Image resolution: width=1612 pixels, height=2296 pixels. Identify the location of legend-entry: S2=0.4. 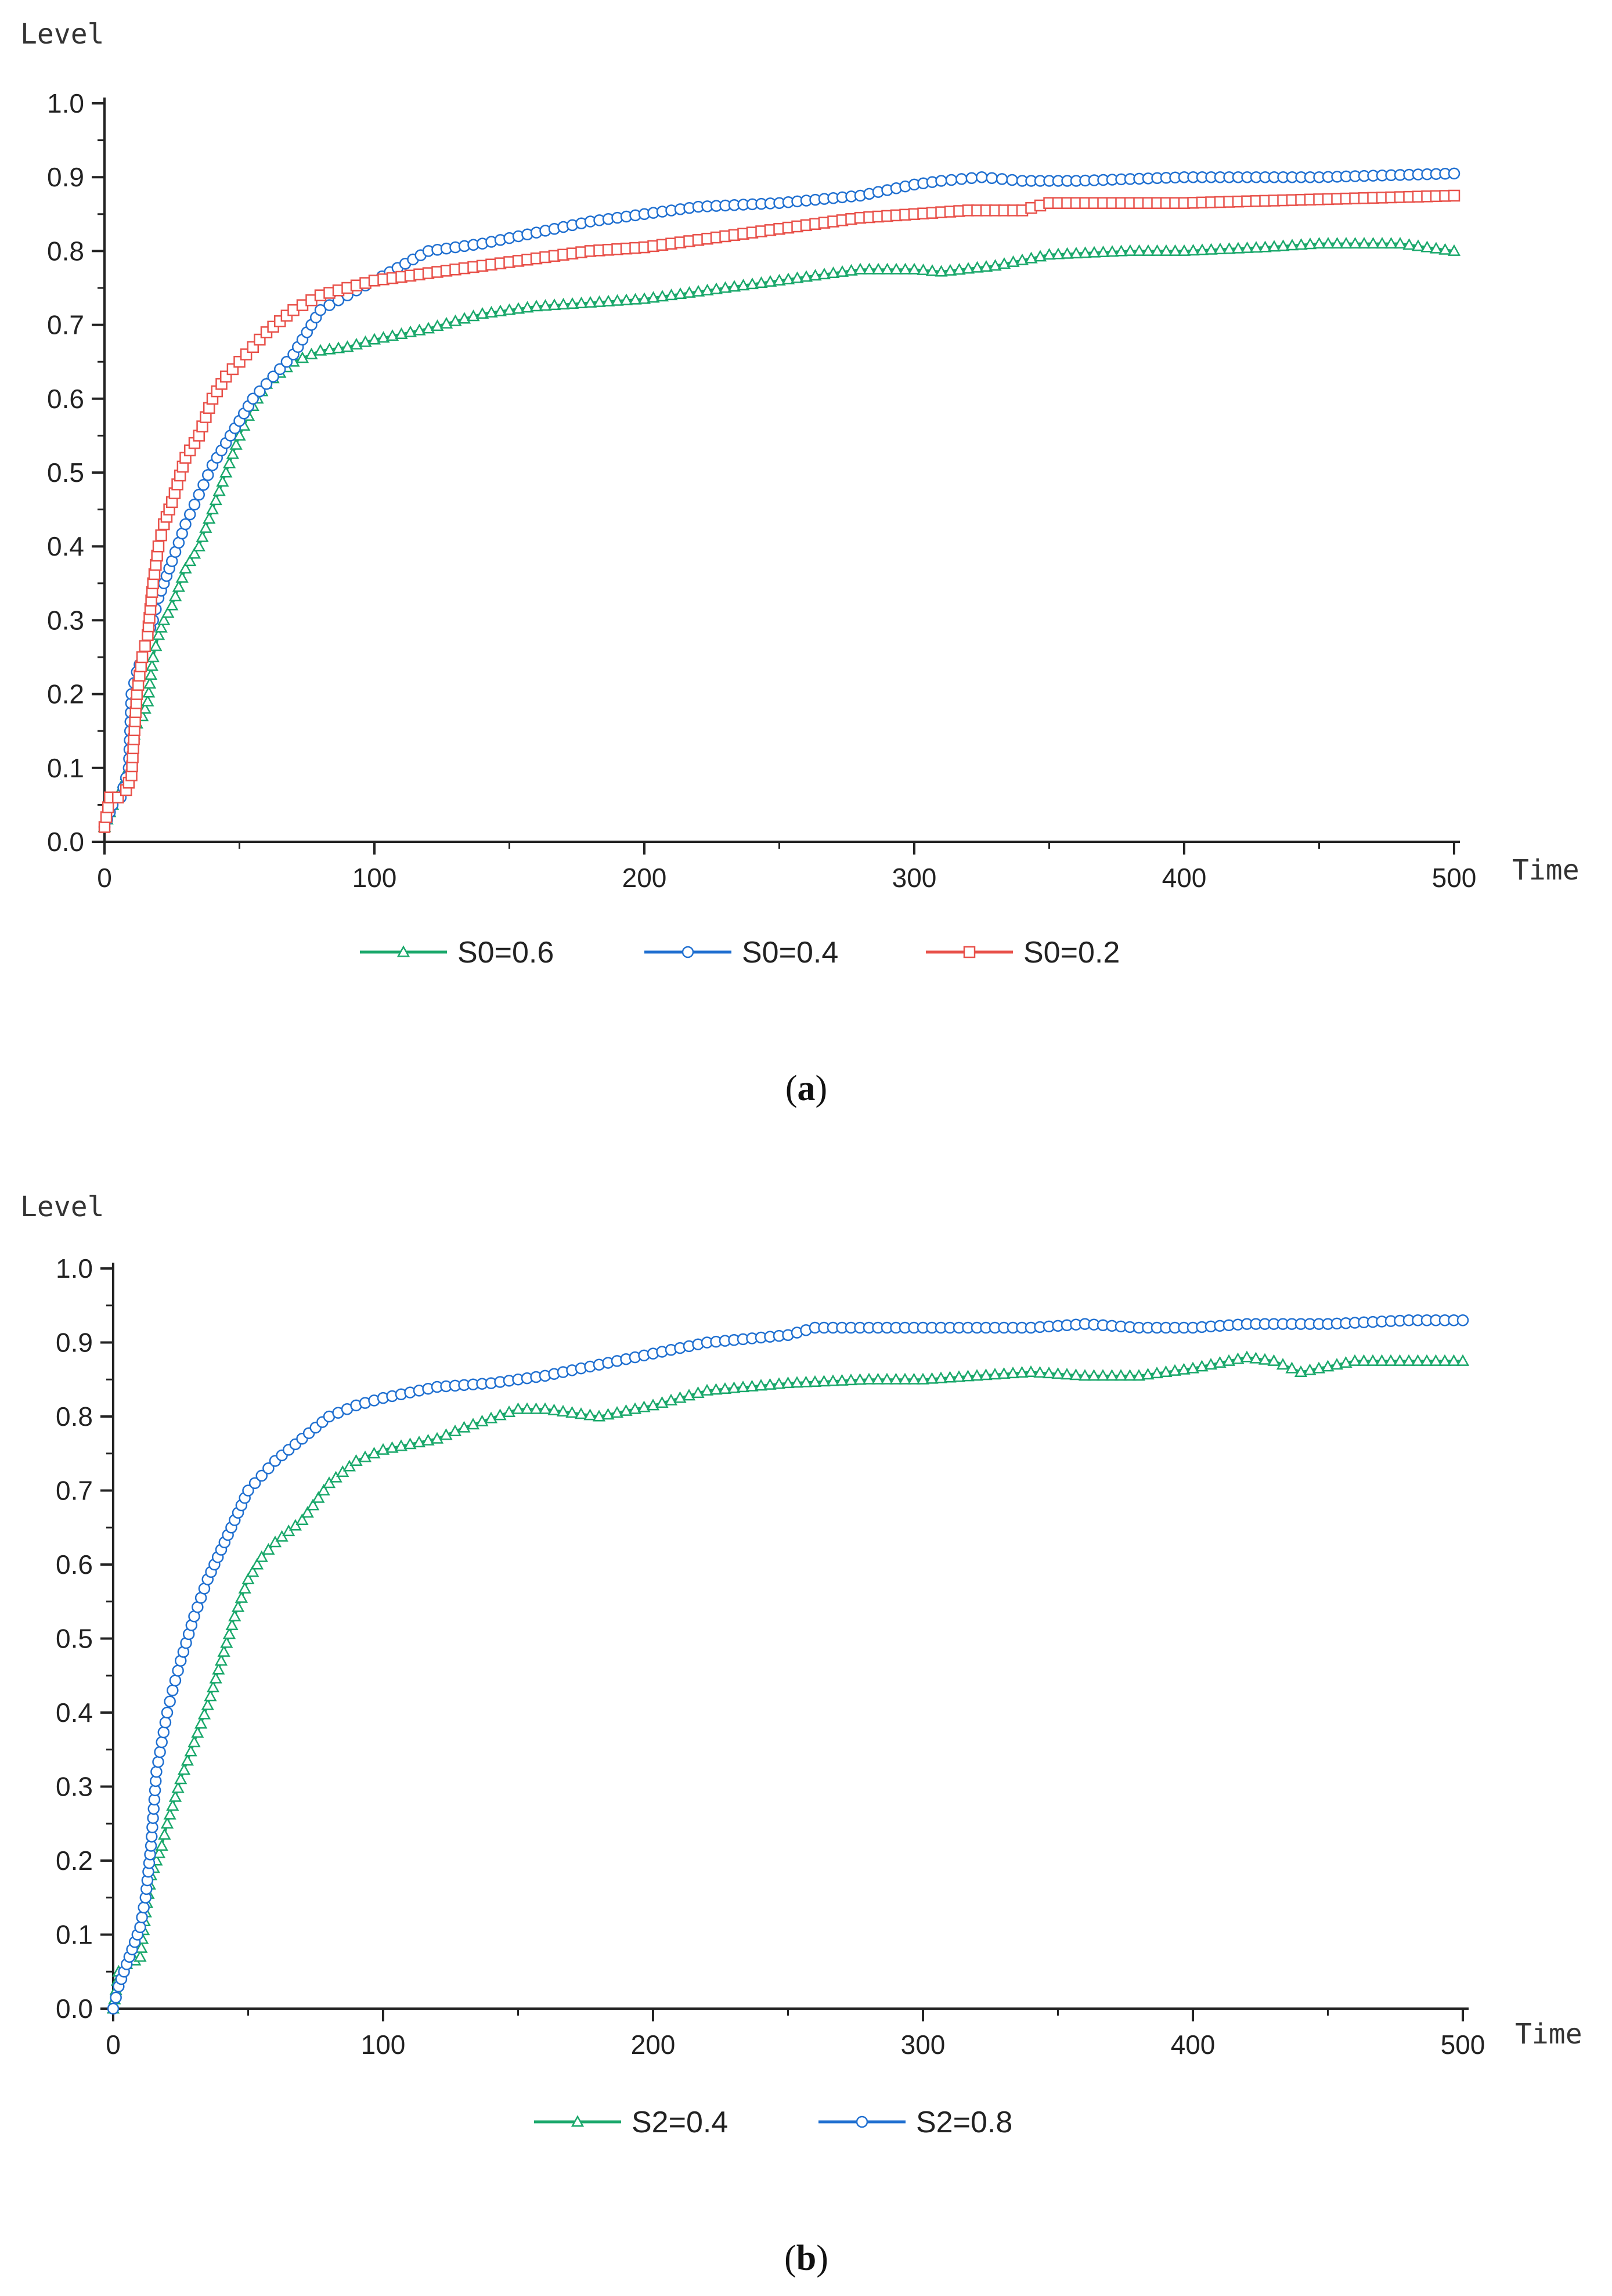
(631, 2122).